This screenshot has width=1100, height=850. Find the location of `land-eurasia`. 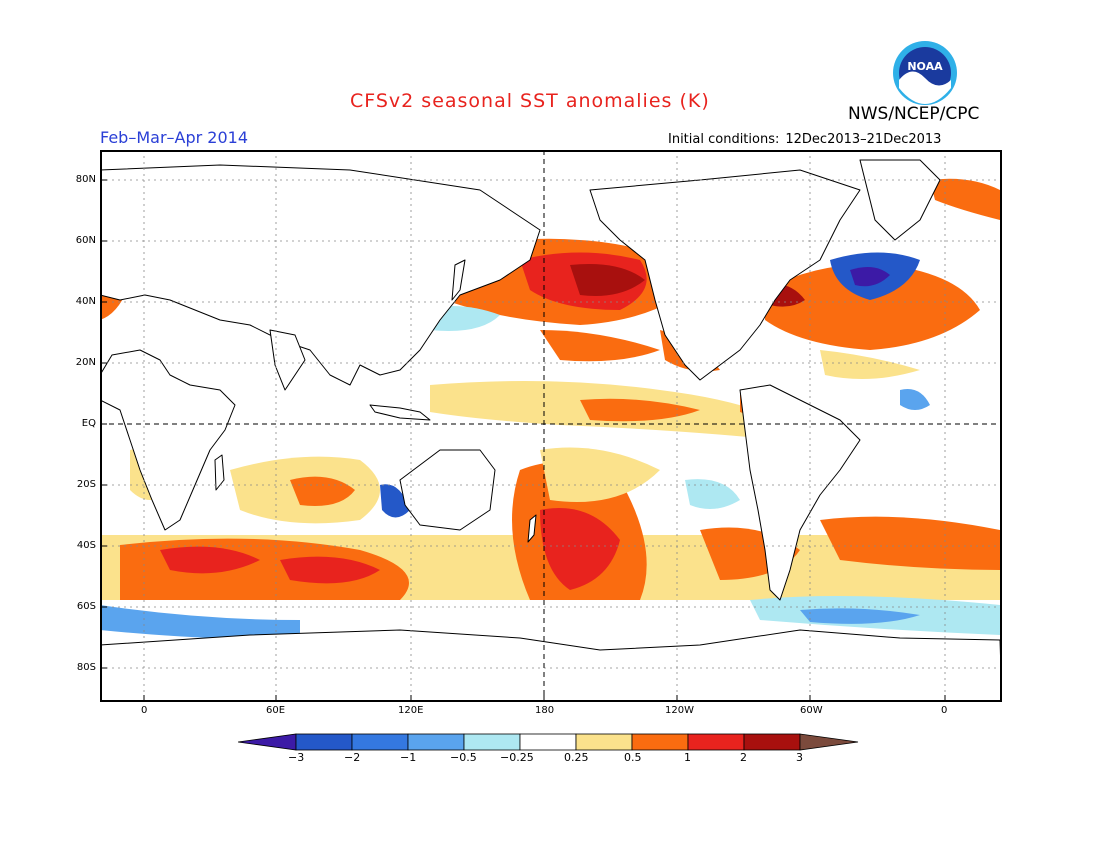

land-eurasia is located at coordinates (320, 275).